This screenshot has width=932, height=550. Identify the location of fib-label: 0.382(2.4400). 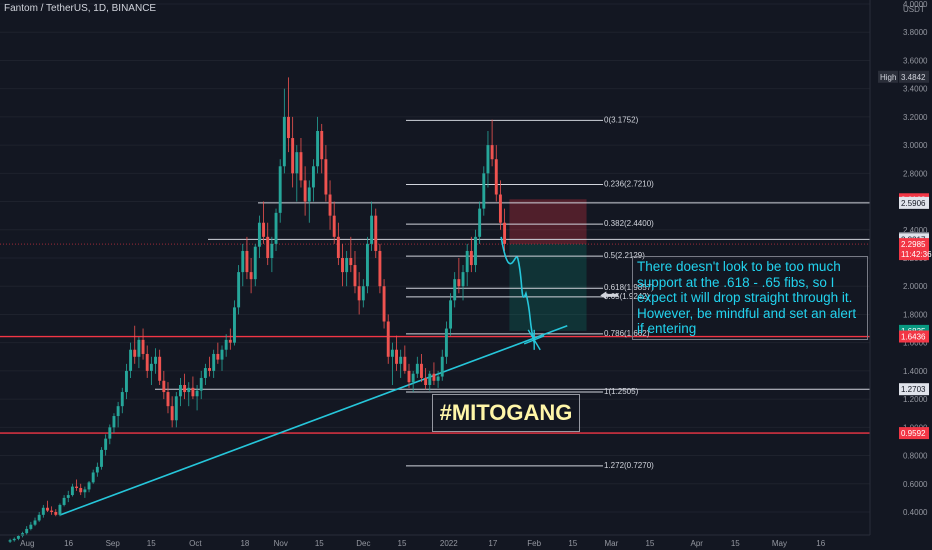
(629, 223).